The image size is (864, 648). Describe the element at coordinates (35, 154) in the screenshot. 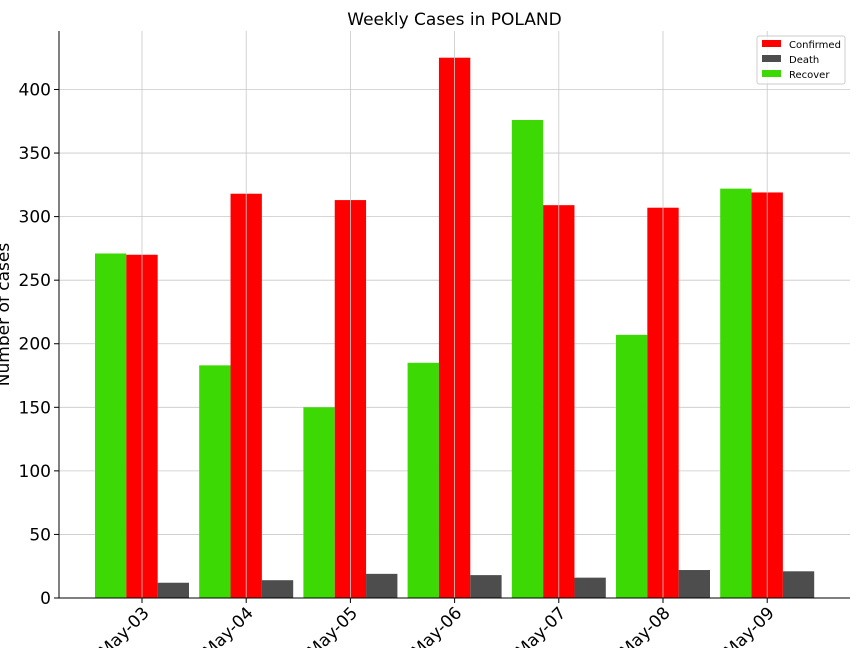

I see `y-tick-label: 350` at that location.